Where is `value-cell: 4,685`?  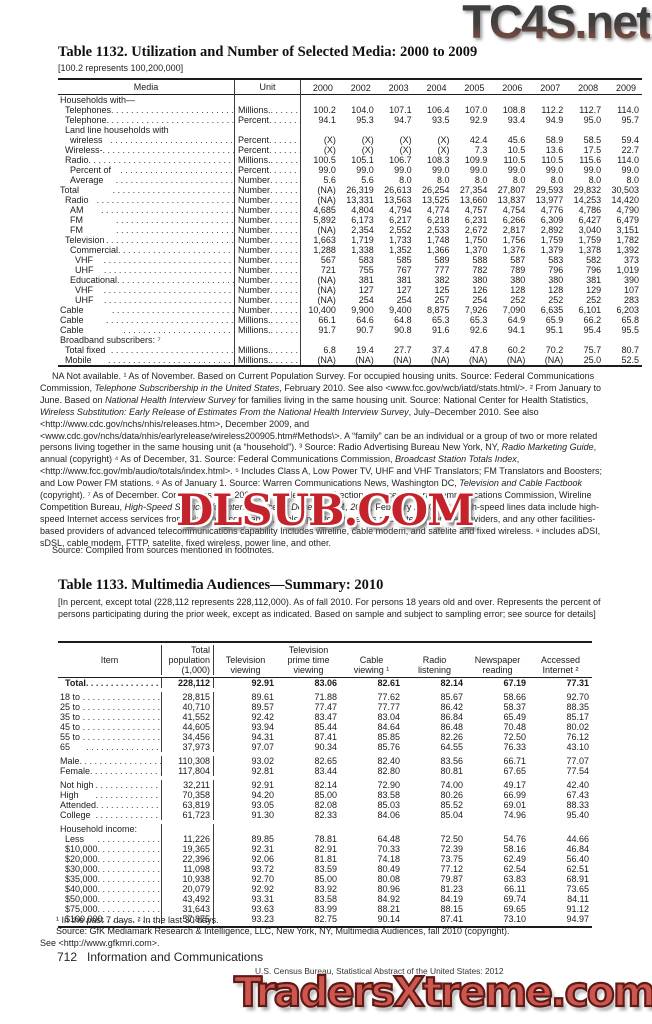
value-cell: 4,685 is located at coordinates (324, 210).